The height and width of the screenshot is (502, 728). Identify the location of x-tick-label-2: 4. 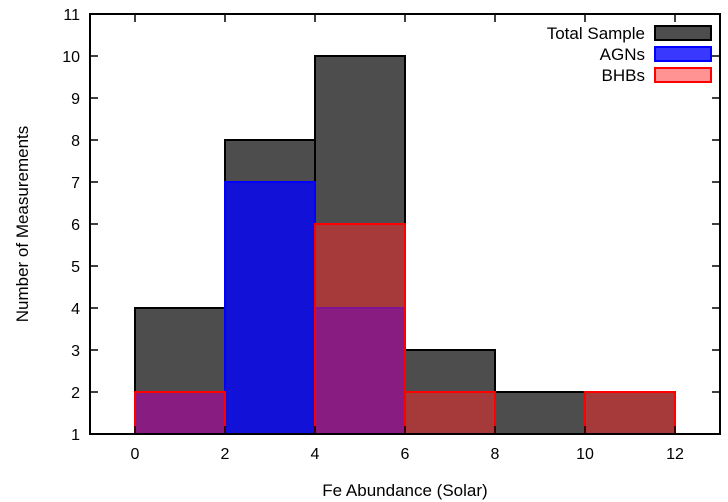
(315, 454).